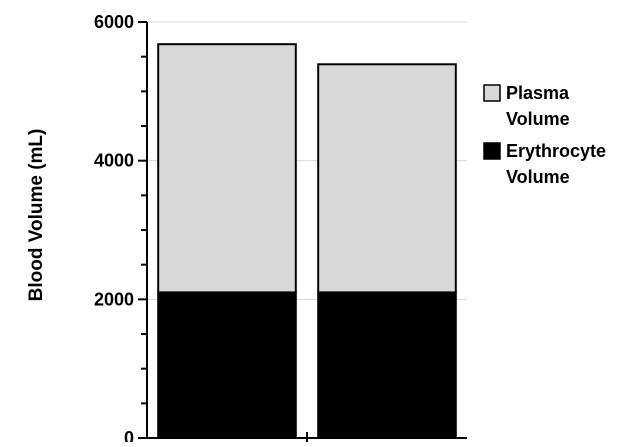 The image size is (641, 447). Describe the element at coordinates (114, 22) in the screenshot. I see `y-tick-label: 6000` at that location.